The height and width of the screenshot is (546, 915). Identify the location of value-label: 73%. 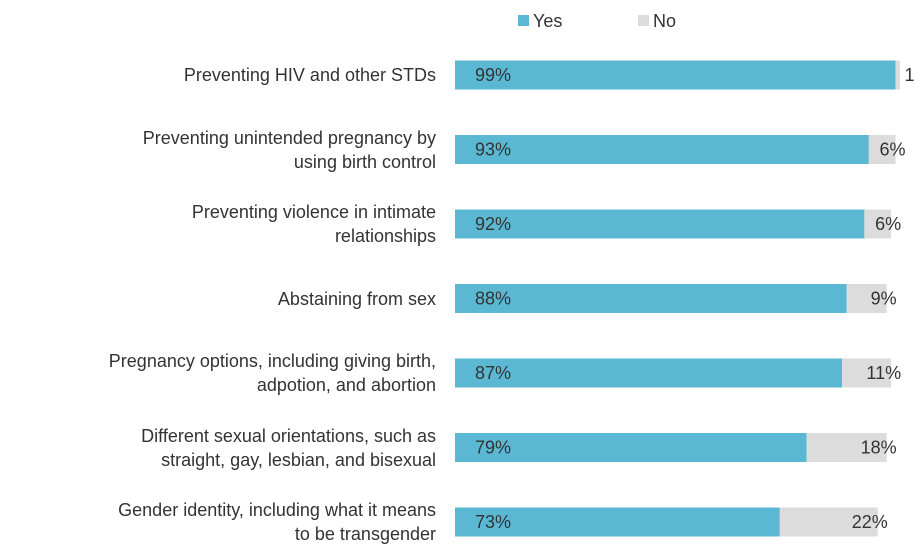
(493, 522).